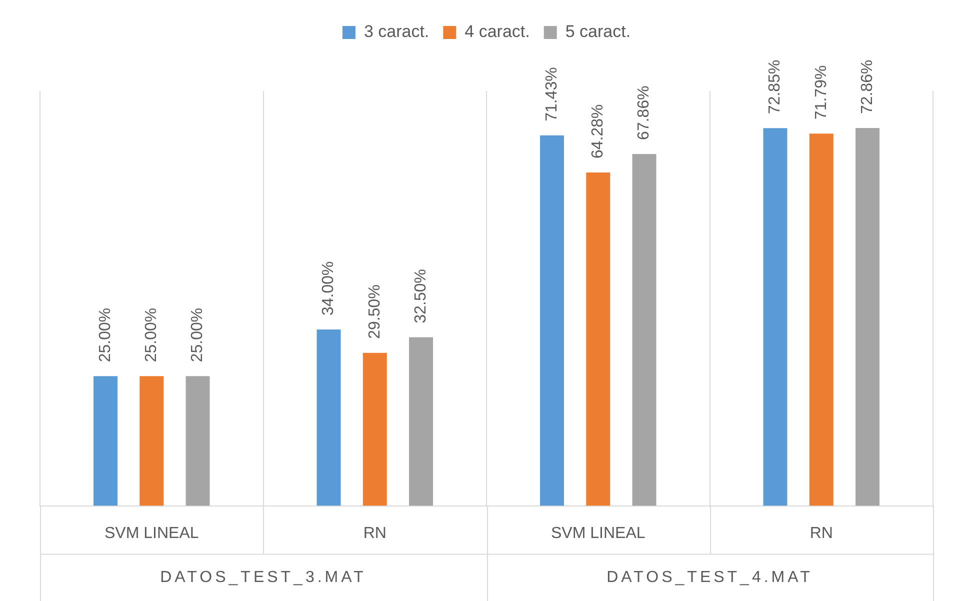 The image size is (953, 601). I want to click on data-label: 64.28%, so click(598, 131).